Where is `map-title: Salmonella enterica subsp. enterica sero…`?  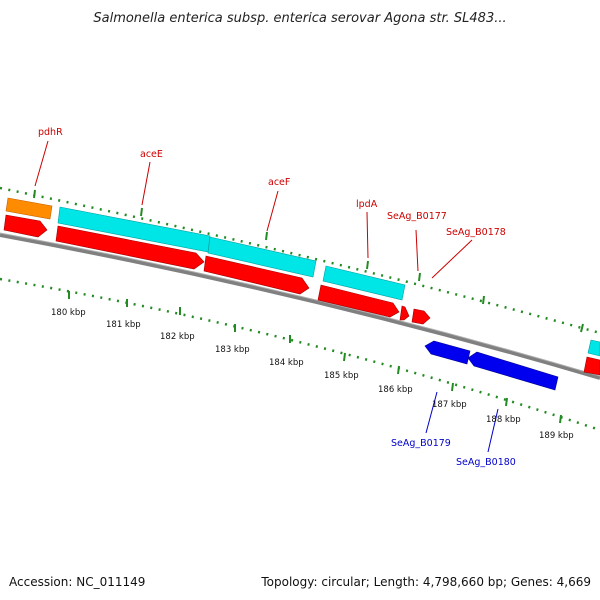
map-title: Salmonella enterica subsp. enterica sero… is located at coordinates (299, 18).